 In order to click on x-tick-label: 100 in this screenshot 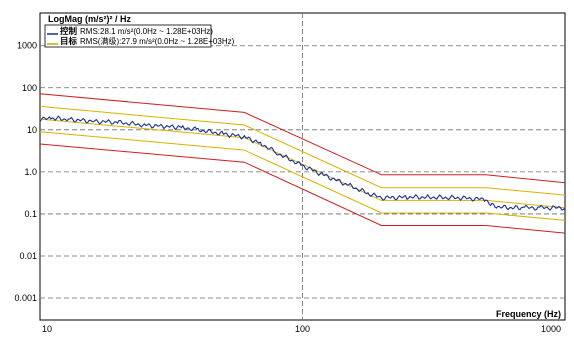, I will do `click(302, 329)`.